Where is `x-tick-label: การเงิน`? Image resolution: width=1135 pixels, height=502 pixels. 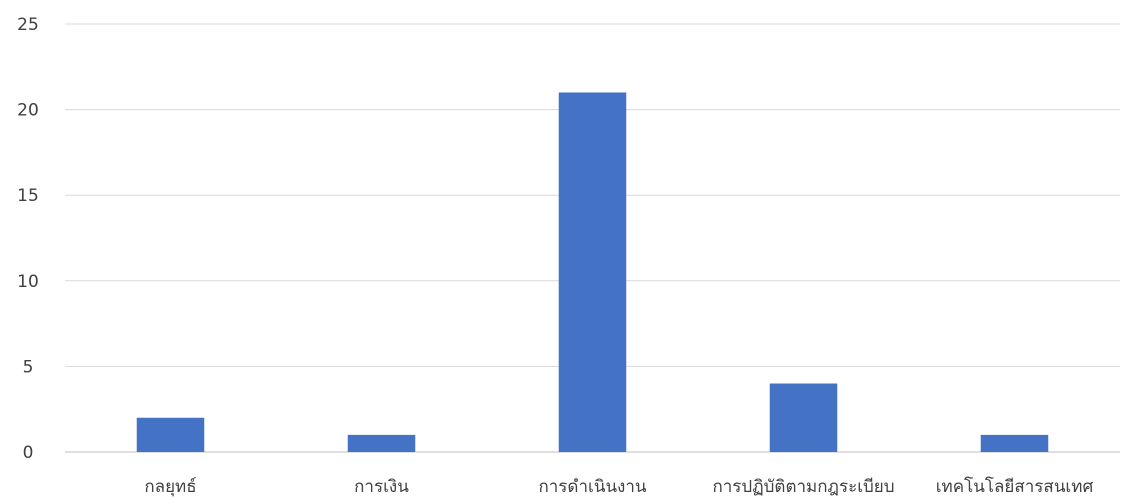
x-tick-label: การเงิน is located at coordinates (381, 487).